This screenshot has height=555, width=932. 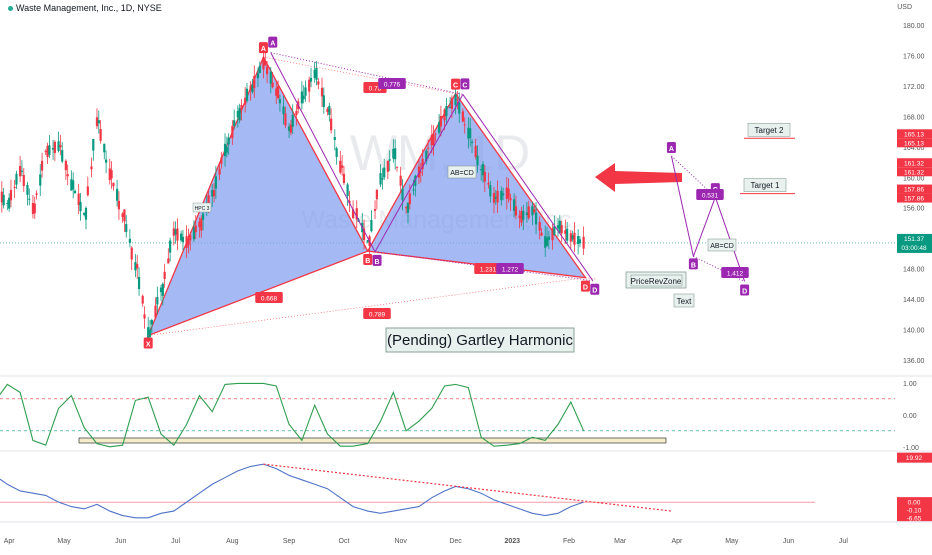 I want to click on osc-highlight-box, so click(x=372, y=440).